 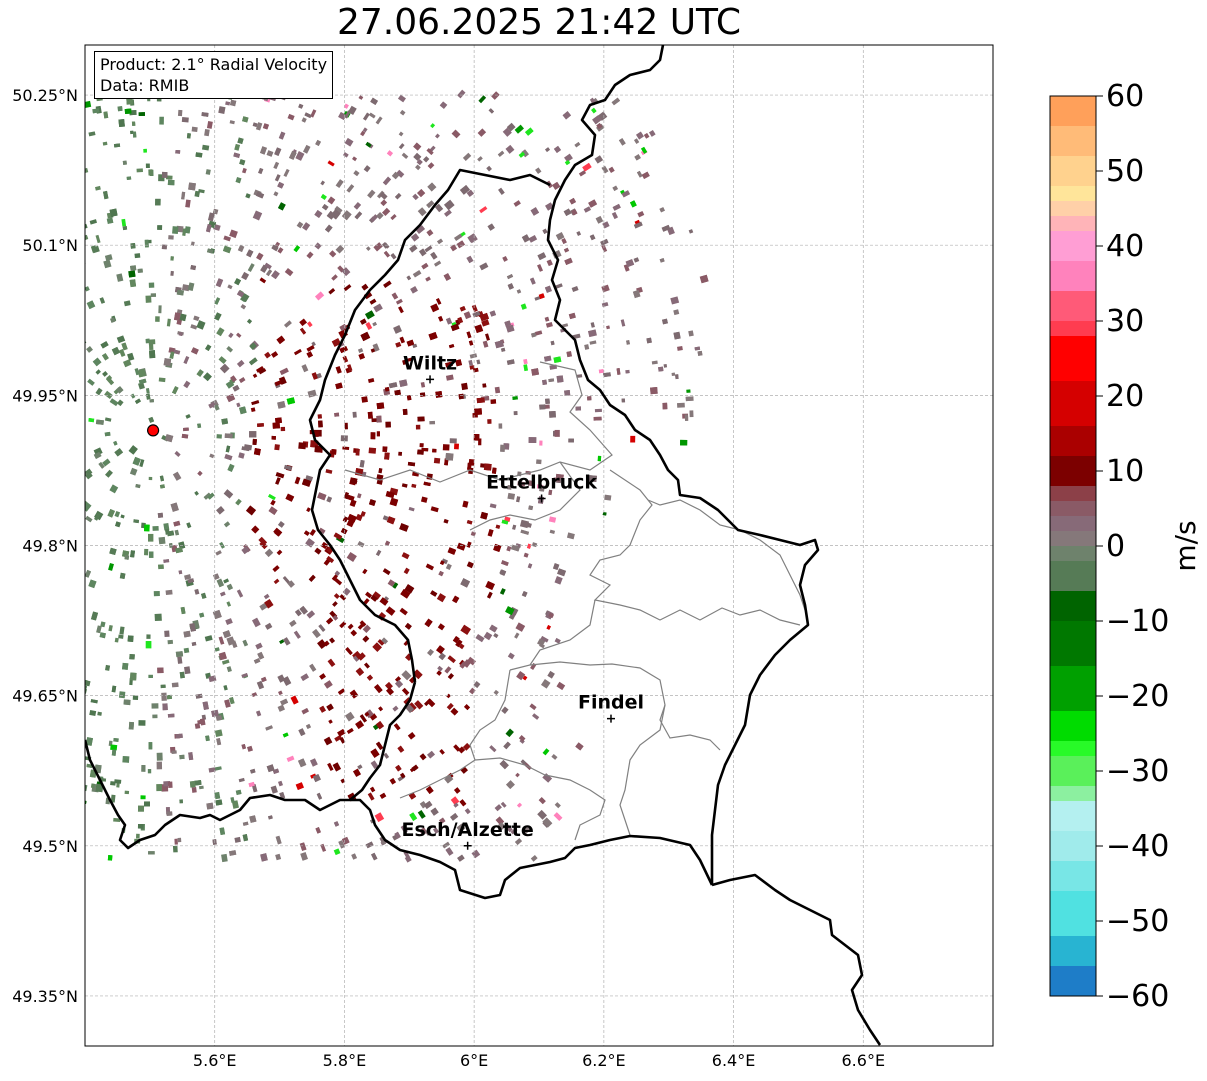 What do you see at coordinates (604, 1060) in the screenshot?
I see `lon-tick-label: 6.2°E` at bounding box center [604, 1060].